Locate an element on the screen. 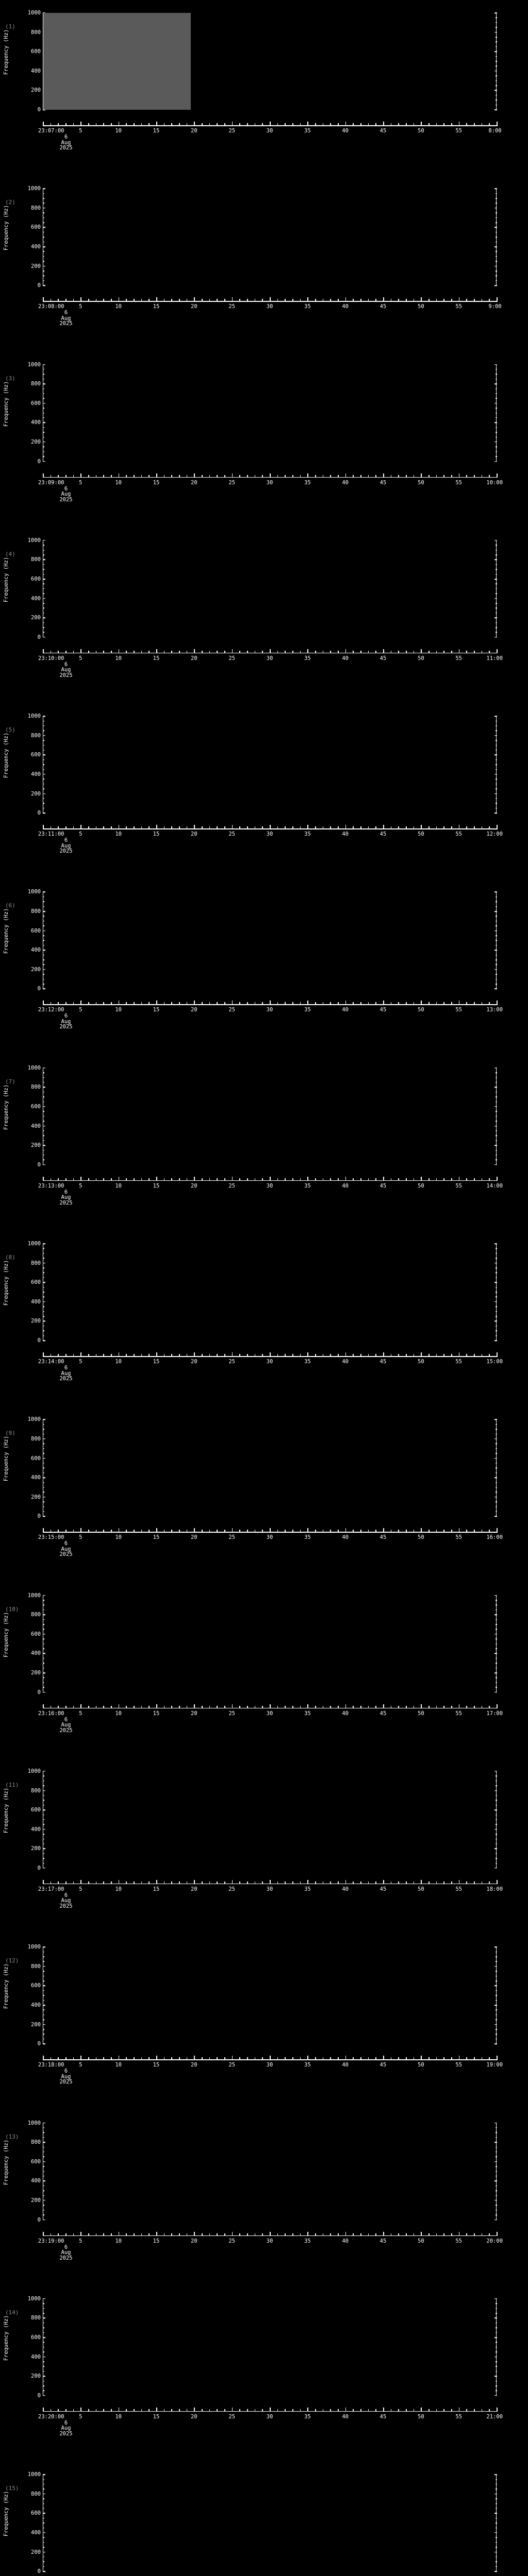  y-tick-label: 400 is located at coordinates (36, 422).